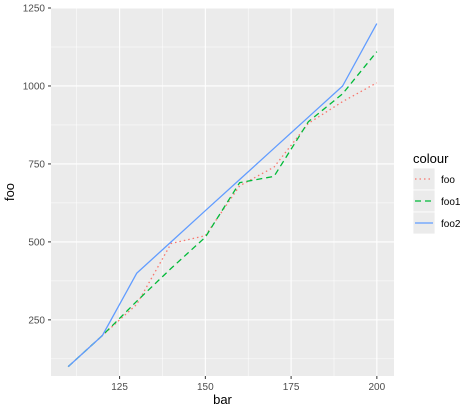 The height and width of the screenshot is (413, 474). Describe the element at coordinates (119, 387) in the screenshot. I see `x-tick-label: 125` at that location.